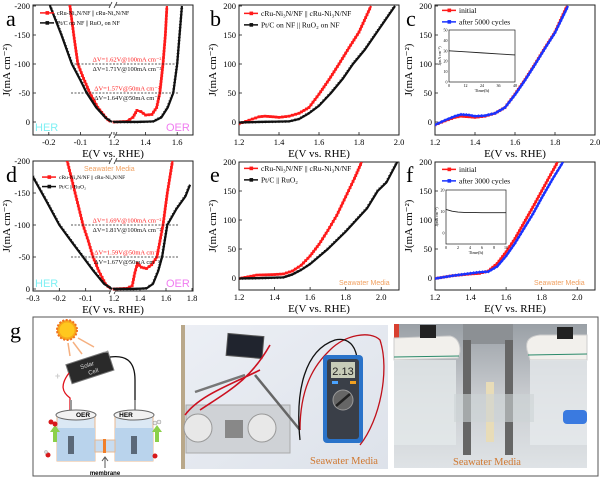 The height and width of the screenshot is (477, 600). I want to click on inset-y-tick-label: 40, so click(446, 40).